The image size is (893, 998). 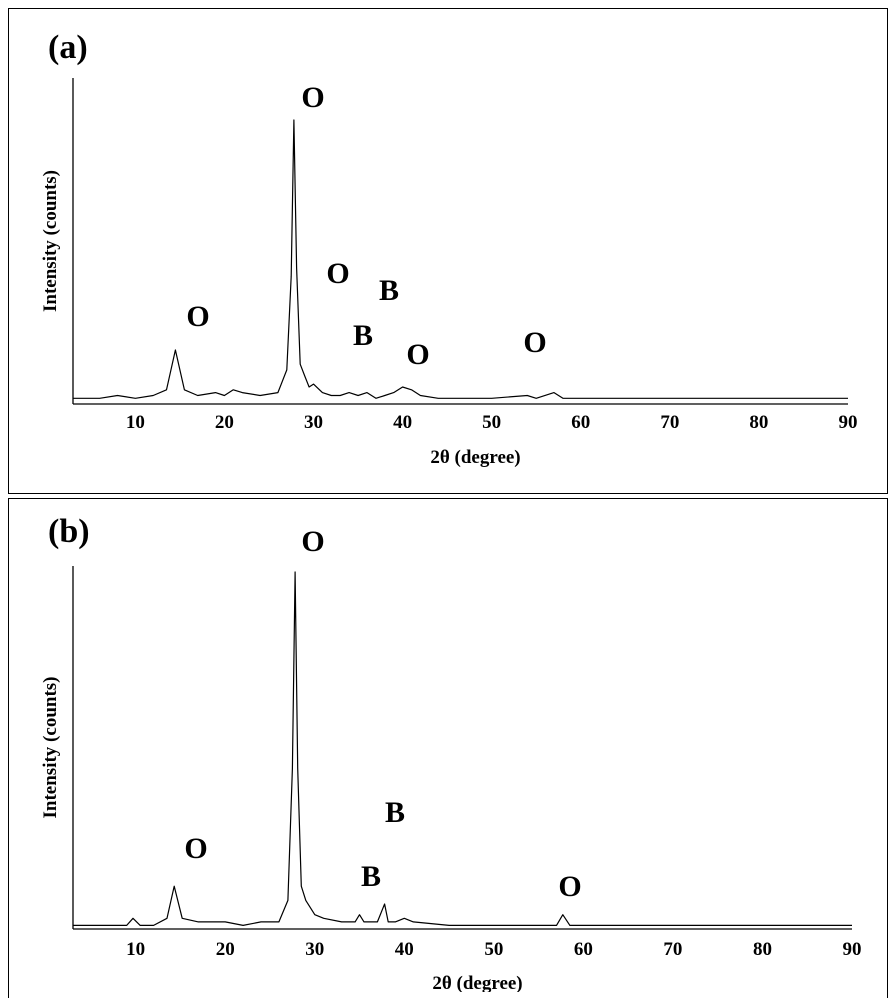 What do you see at coordinates (68, 47) in the screenshot?
I see `panel-label: (a)` at bounding box center [68, 47].